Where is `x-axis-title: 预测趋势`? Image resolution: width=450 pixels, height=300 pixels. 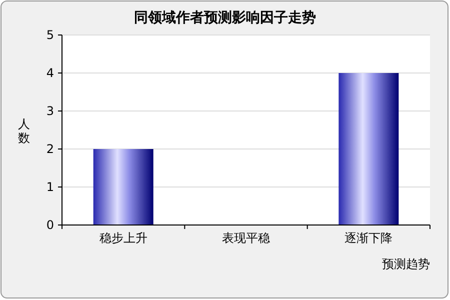 x-axis-title: 预测趋势 is located at coordinates (406, 264).